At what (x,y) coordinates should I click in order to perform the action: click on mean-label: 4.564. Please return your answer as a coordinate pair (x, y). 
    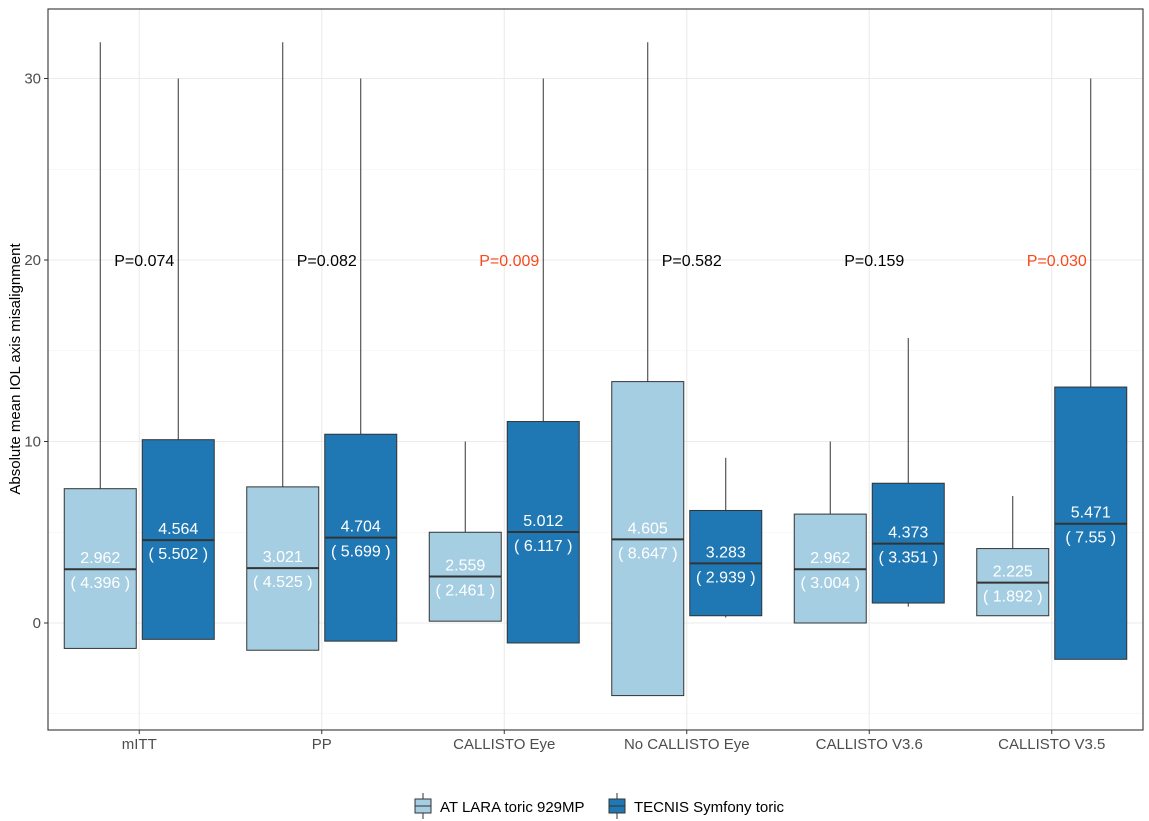
    Looking at the image, I should click on (178, 529).